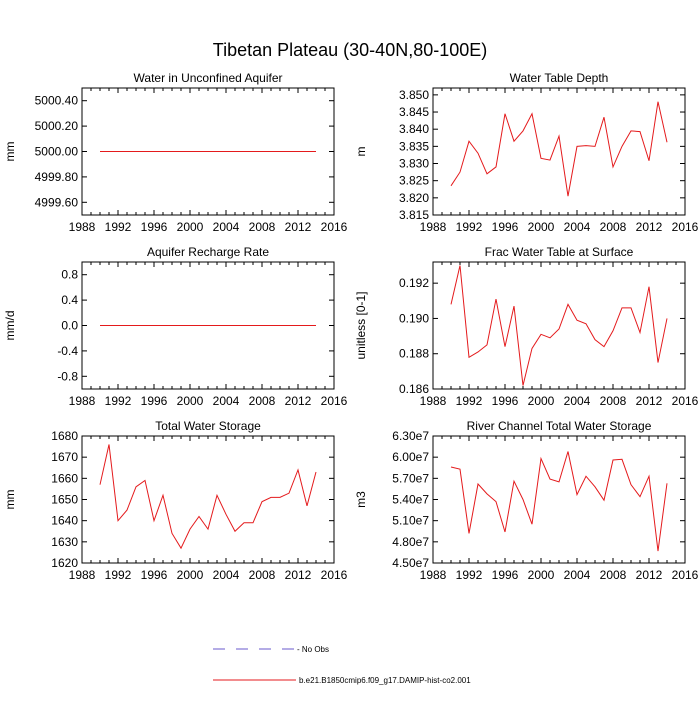 This screenshot has height=705, width=700. What do you see at coordinates (313, 649) in the screenshot?
I see `legend-no-obs-label: - No Obs` at bounding box center [313, 649].